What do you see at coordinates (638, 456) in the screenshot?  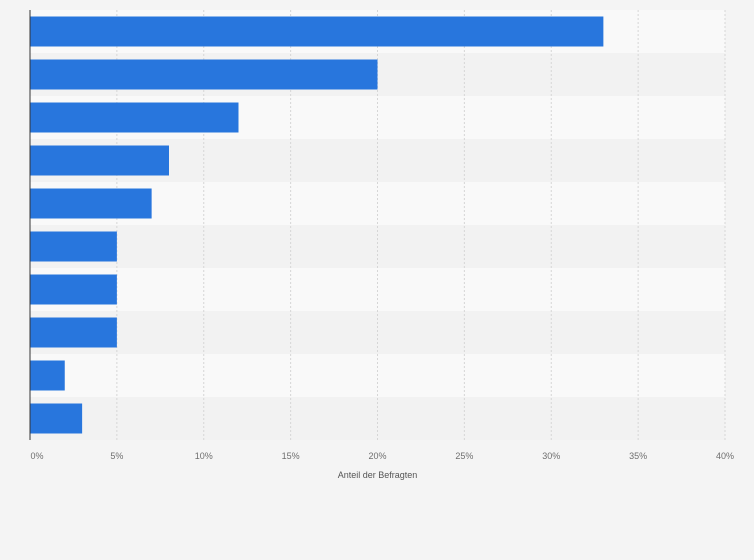 I see `x-tick-label: 35%` at bounding box center [638, 456].